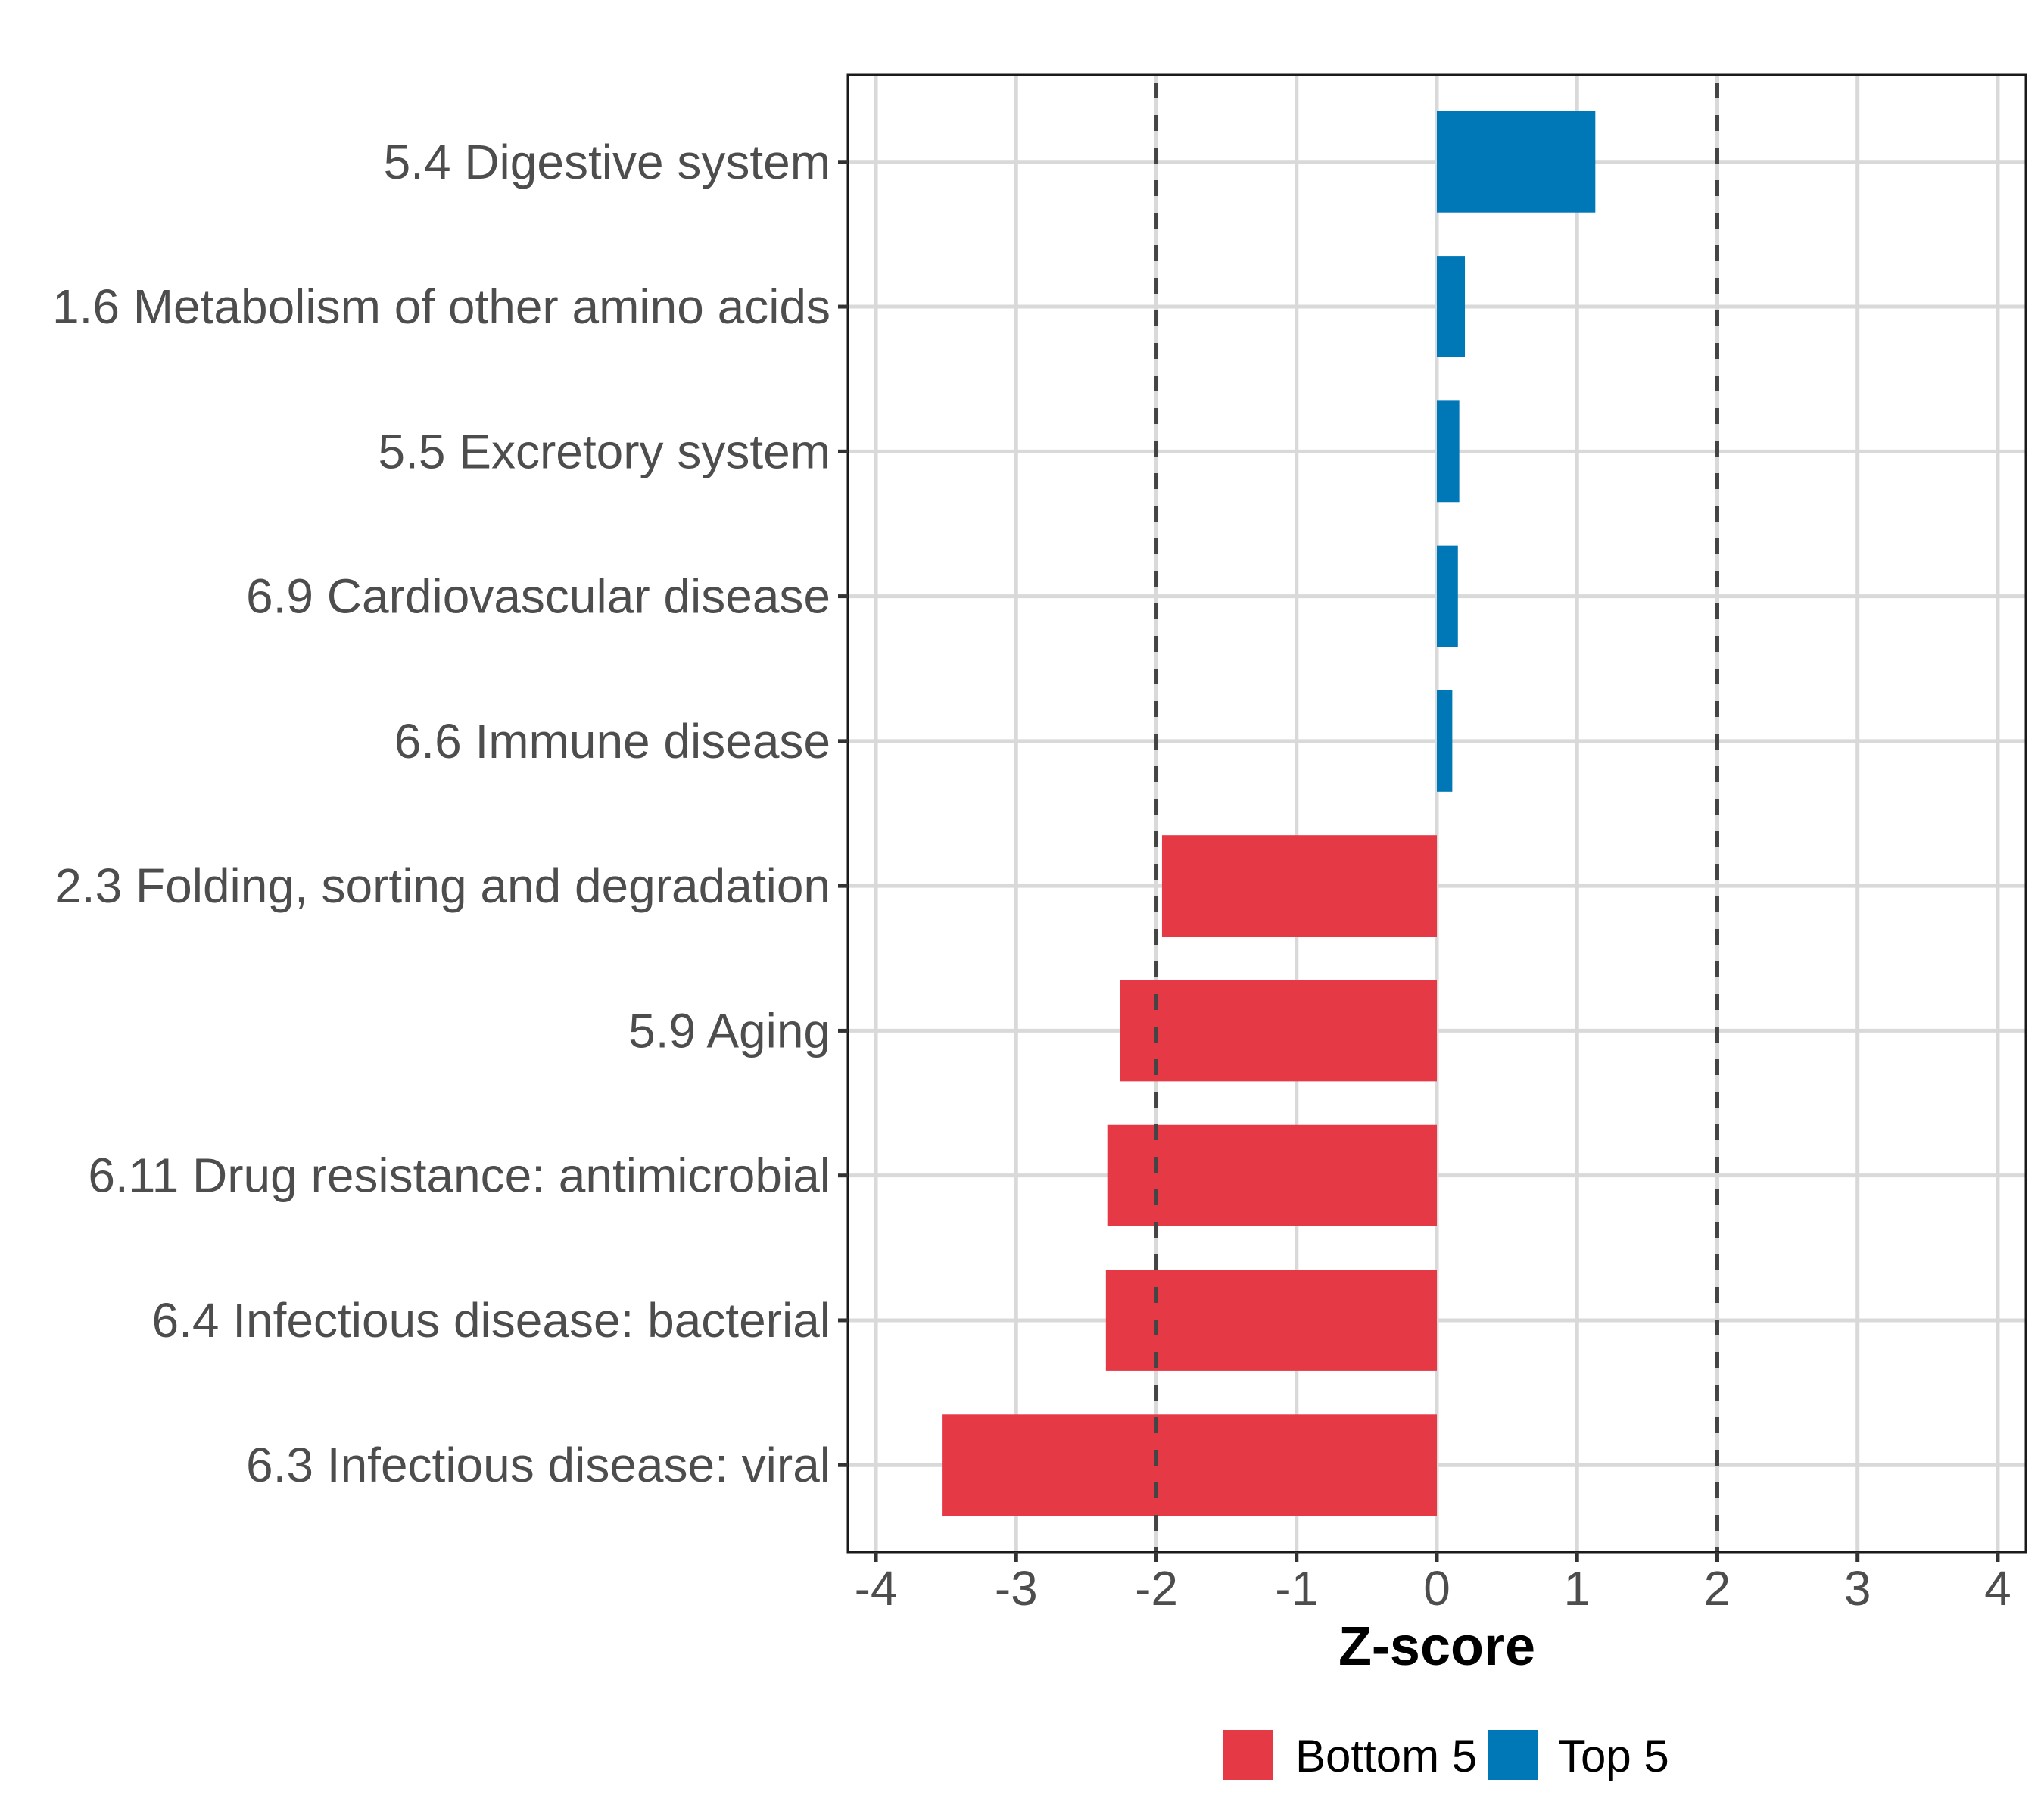 Image resolution: width=2044 pixels, height=1817 pixels. Describe the element at coordinates (876, 1588) in the screenshot. I see `x-tick-label: -4` at that location.